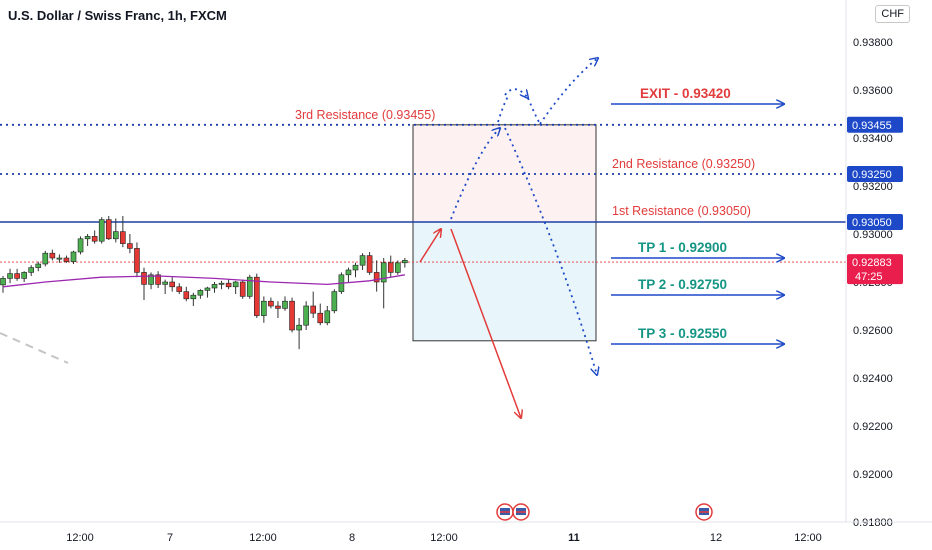  Describe the element at coordinates (869, 277) in the screenshot. I see `price-badge-countdown: 47:25` at that location.